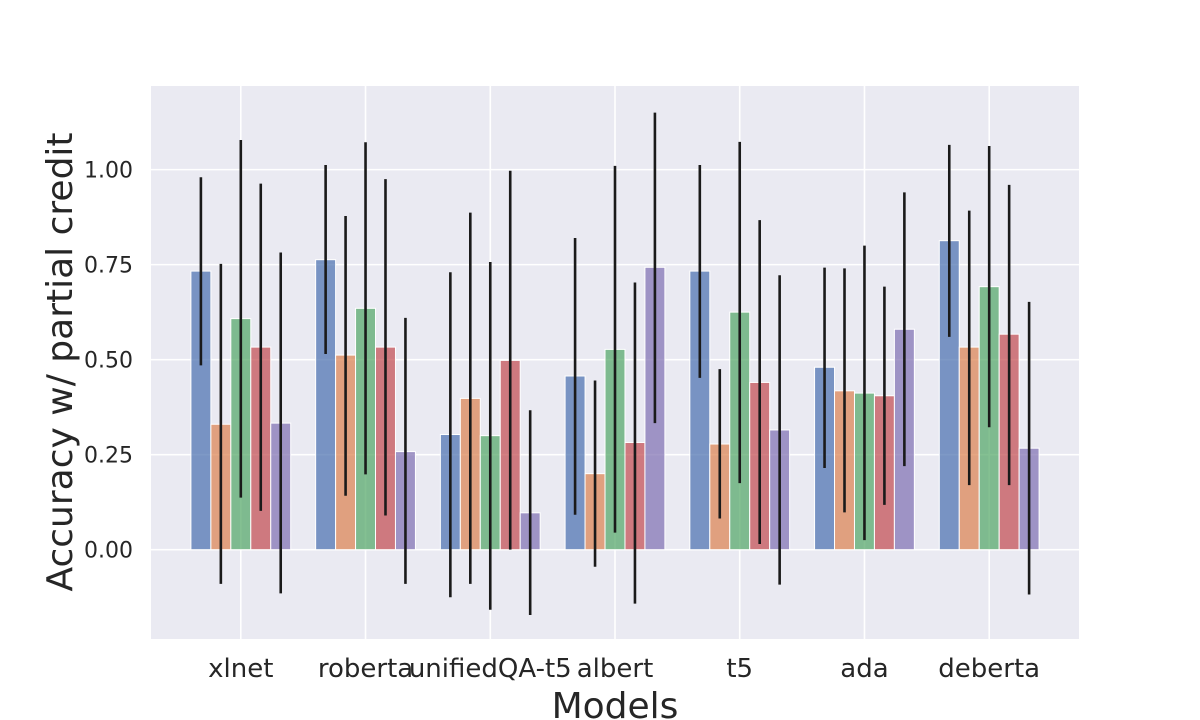 The width and height of the screenshot is (1200, 720). I want to click on y-tick-labels: 0.00 0.25 0.50 0.75 1.00, so click(108, 361).